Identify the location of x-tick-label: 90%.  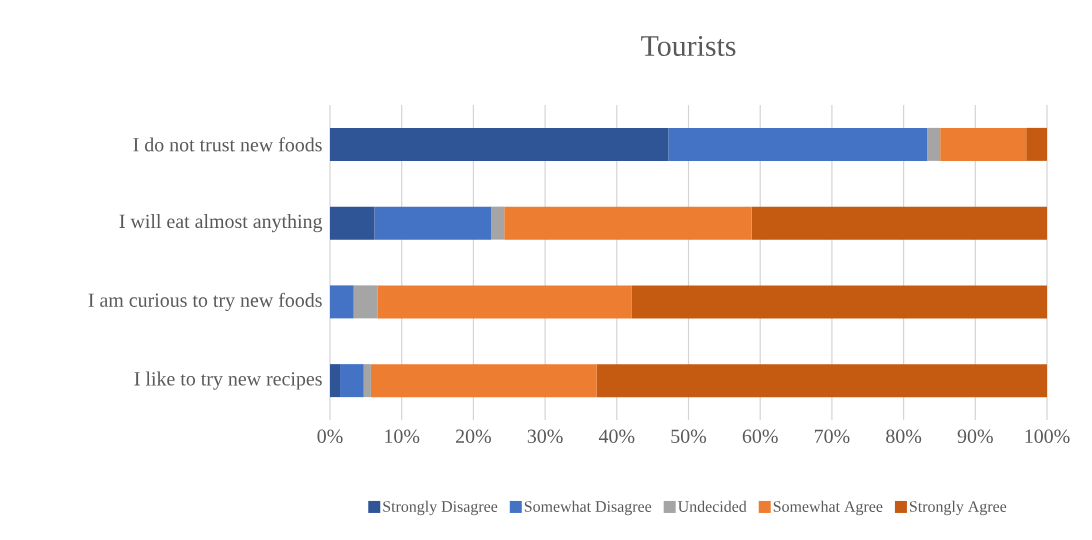
(975, 436).